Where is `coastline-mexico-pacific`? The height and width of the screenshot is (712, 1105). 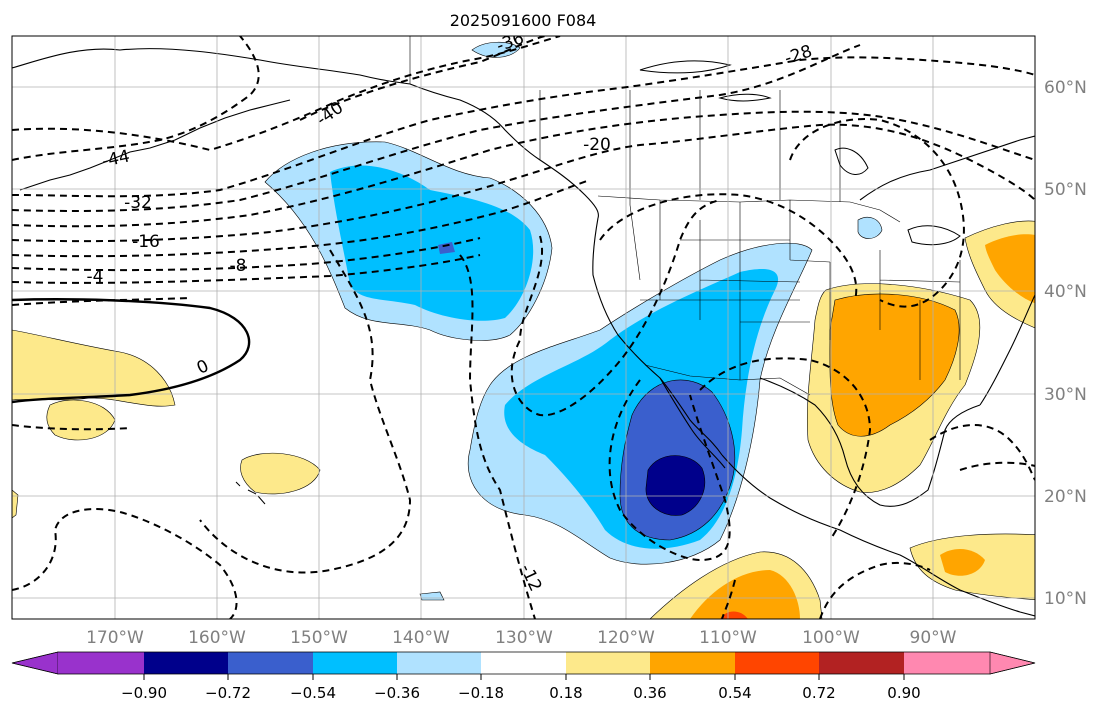
coastline-mexico-pacific is located at coordinates (878, 535).